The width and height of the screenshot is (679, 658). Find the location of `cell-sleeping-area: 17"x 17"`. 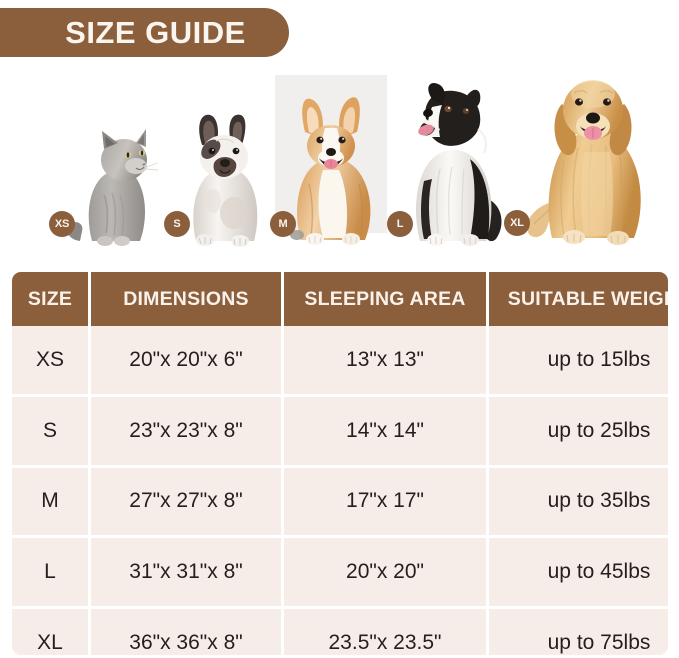

cell-sleeping-area: 17"x 17" is located at coordinates (385, 502).